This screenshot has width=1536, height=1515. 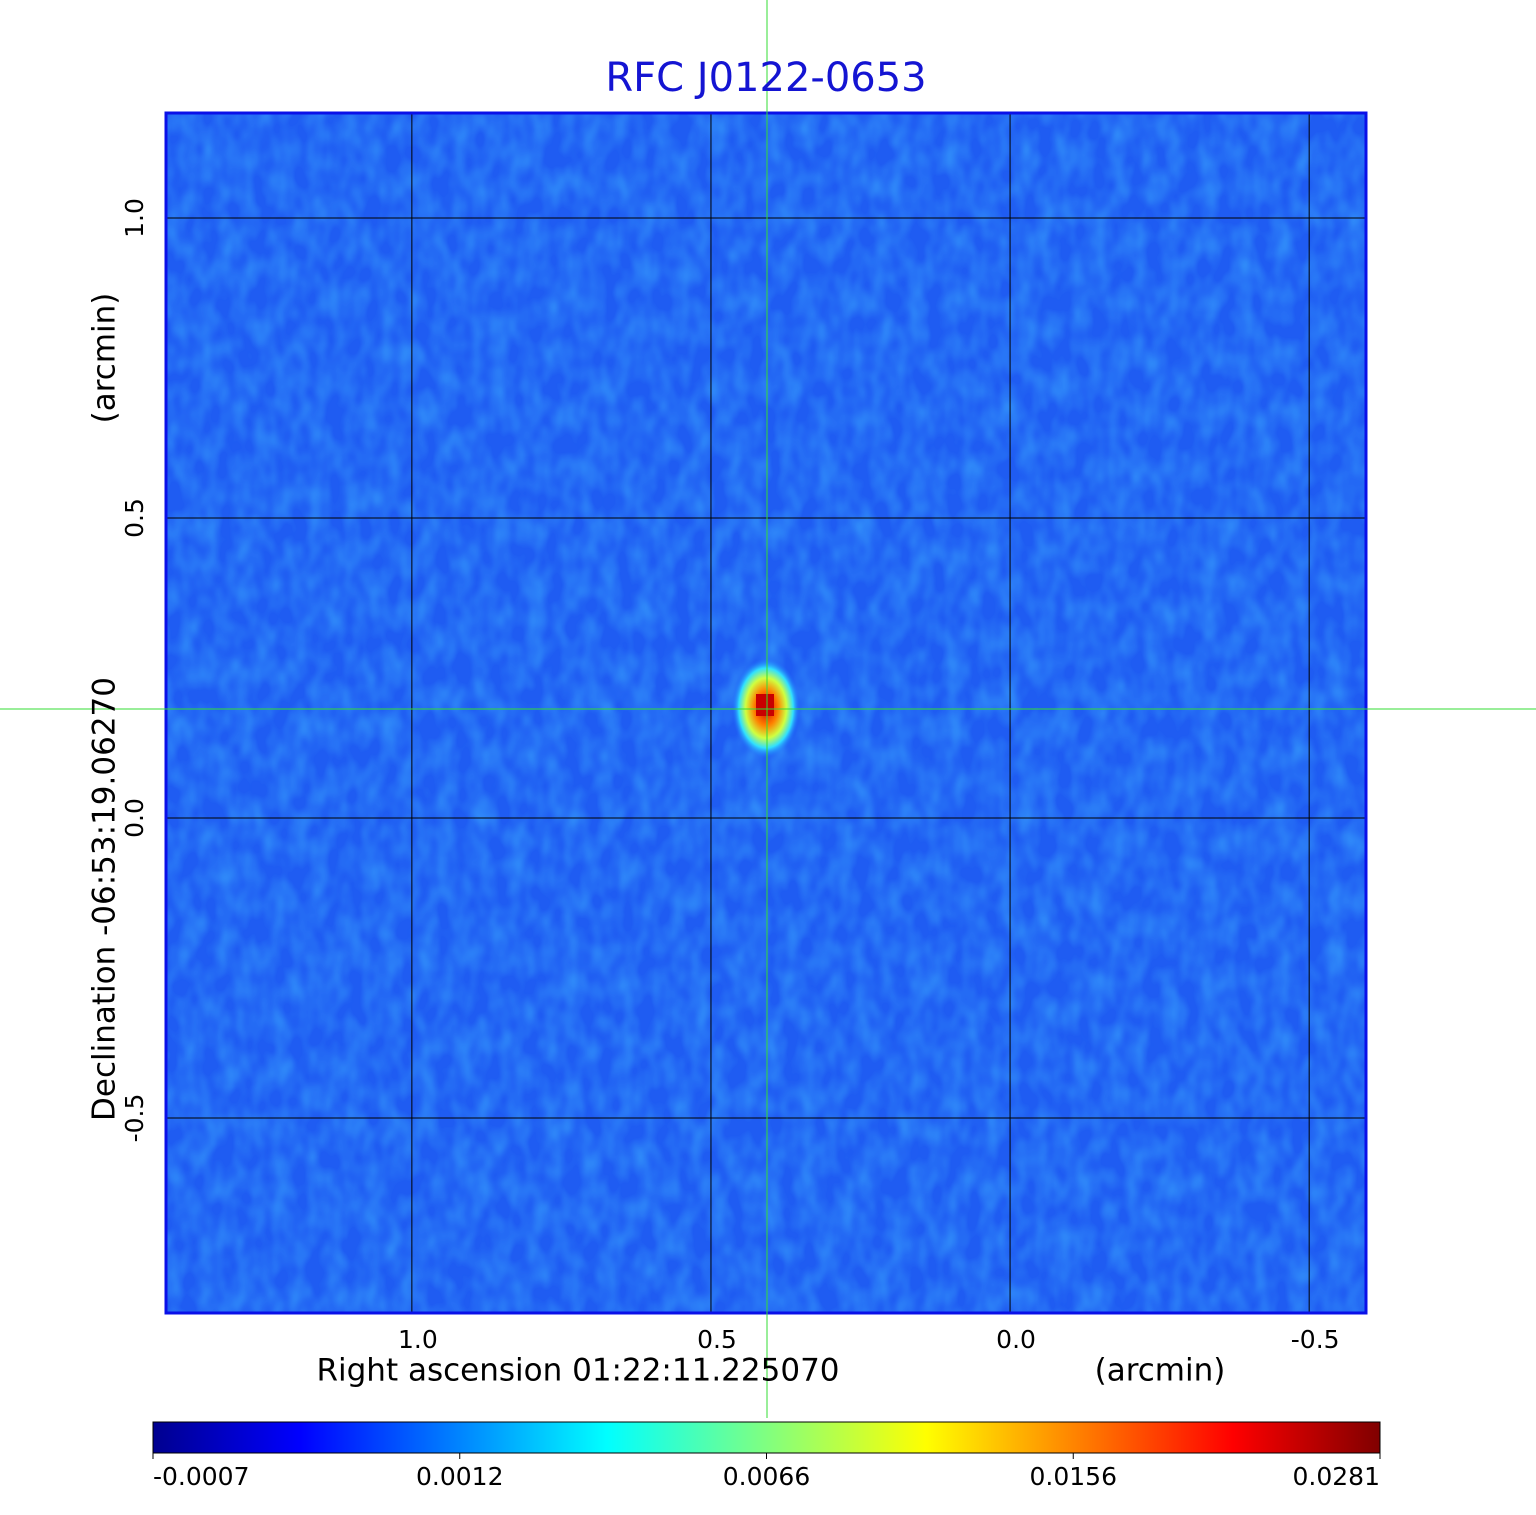 I want to click on x-axis-unit: (arcmin), so click(x=1160, y=1371).